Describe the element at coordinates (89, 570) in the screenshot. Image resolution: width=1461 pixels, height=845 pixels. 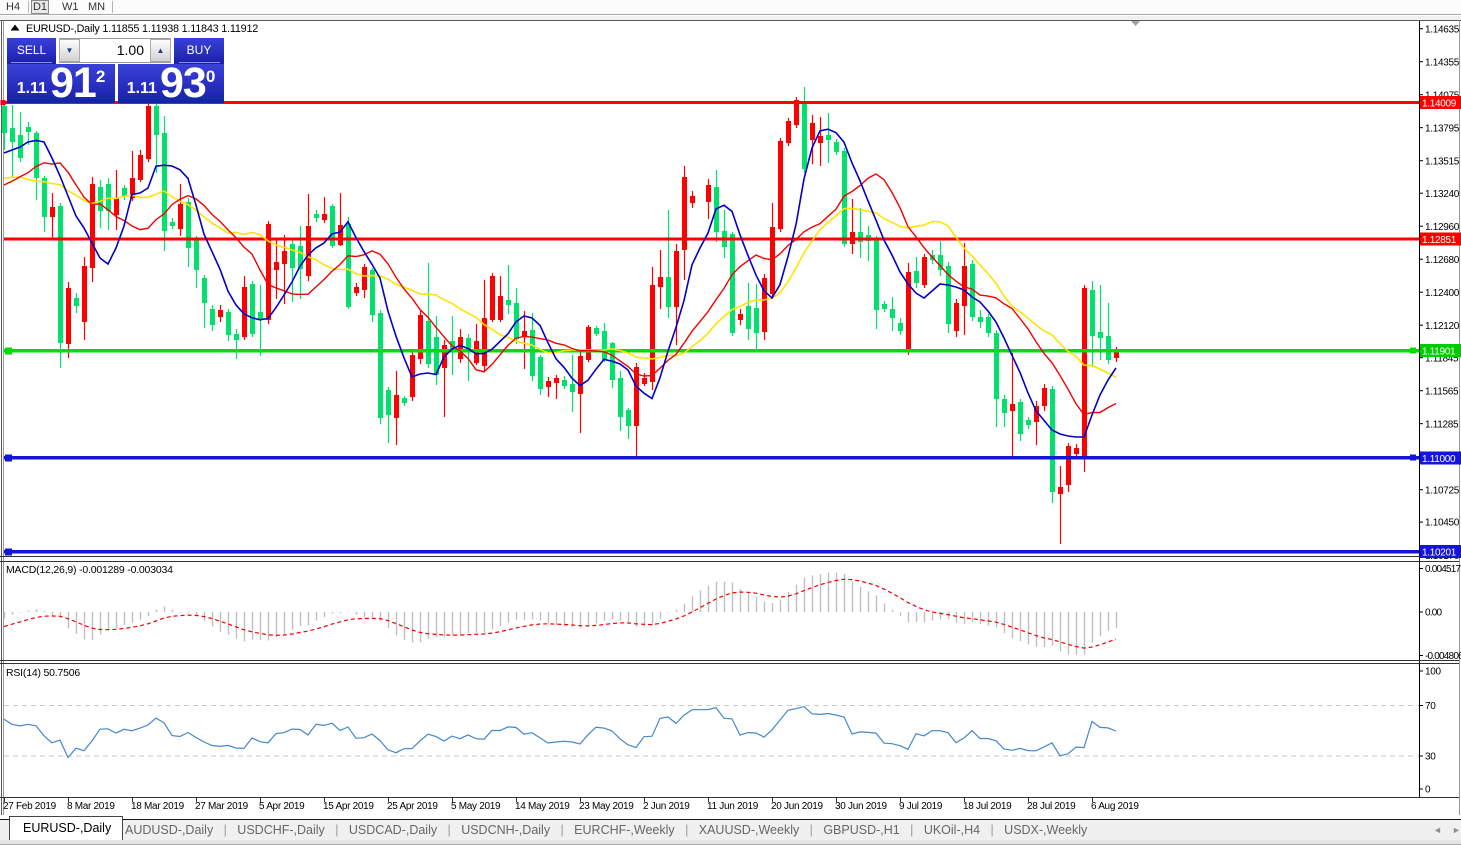
I see `svg-text:MACD(12,26,9) -0.001289 -0.003: MACD(12,26,9) -0.001289 -0.003034` at that location.